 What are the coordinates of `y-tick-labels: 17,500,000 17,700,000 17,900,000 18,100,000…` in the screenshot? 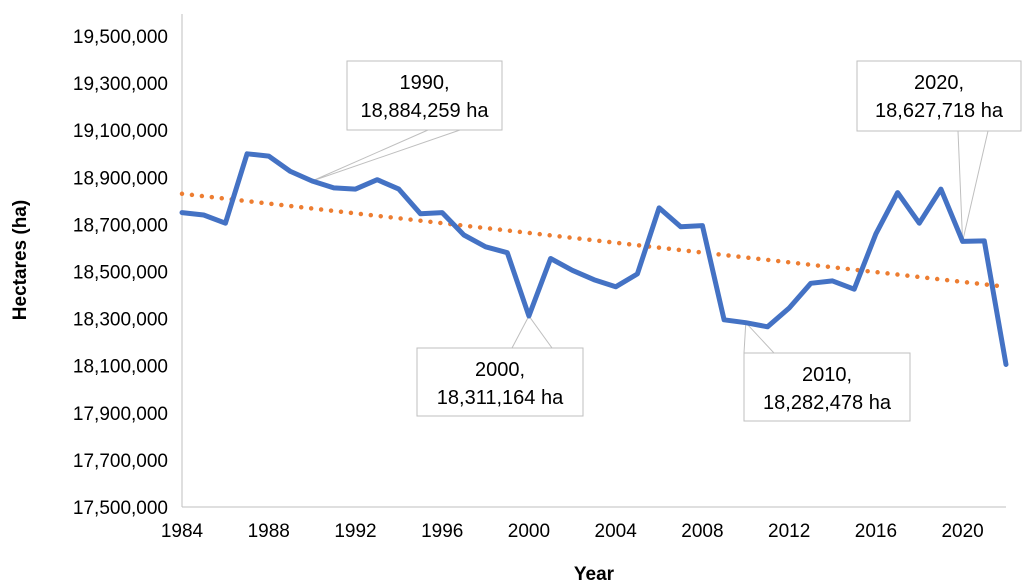 It's located at (120, 273).